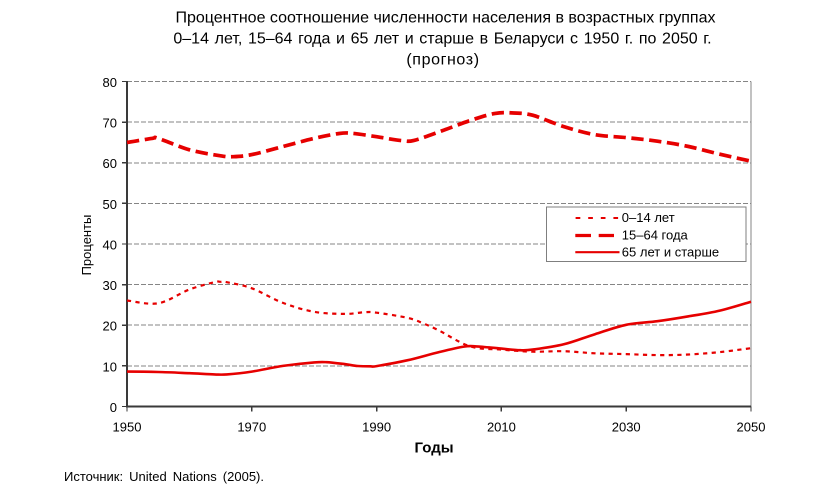 The width and height of the screenshot is (827, 498). What do you see at coordinates (110, 163) in the screenshot?
I see `svg-text: 60` at bounding box center [110, 163].